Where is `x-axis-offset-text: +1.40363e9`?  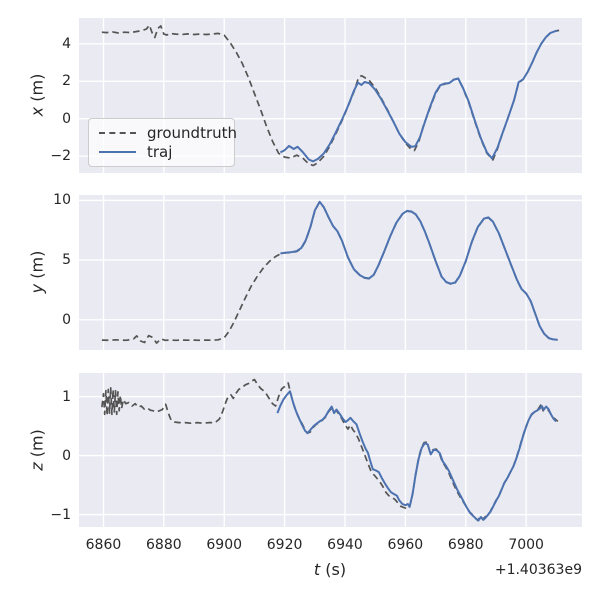 x-axis-offset-text: +1.40363e9 is located at coordinates (538, 570).